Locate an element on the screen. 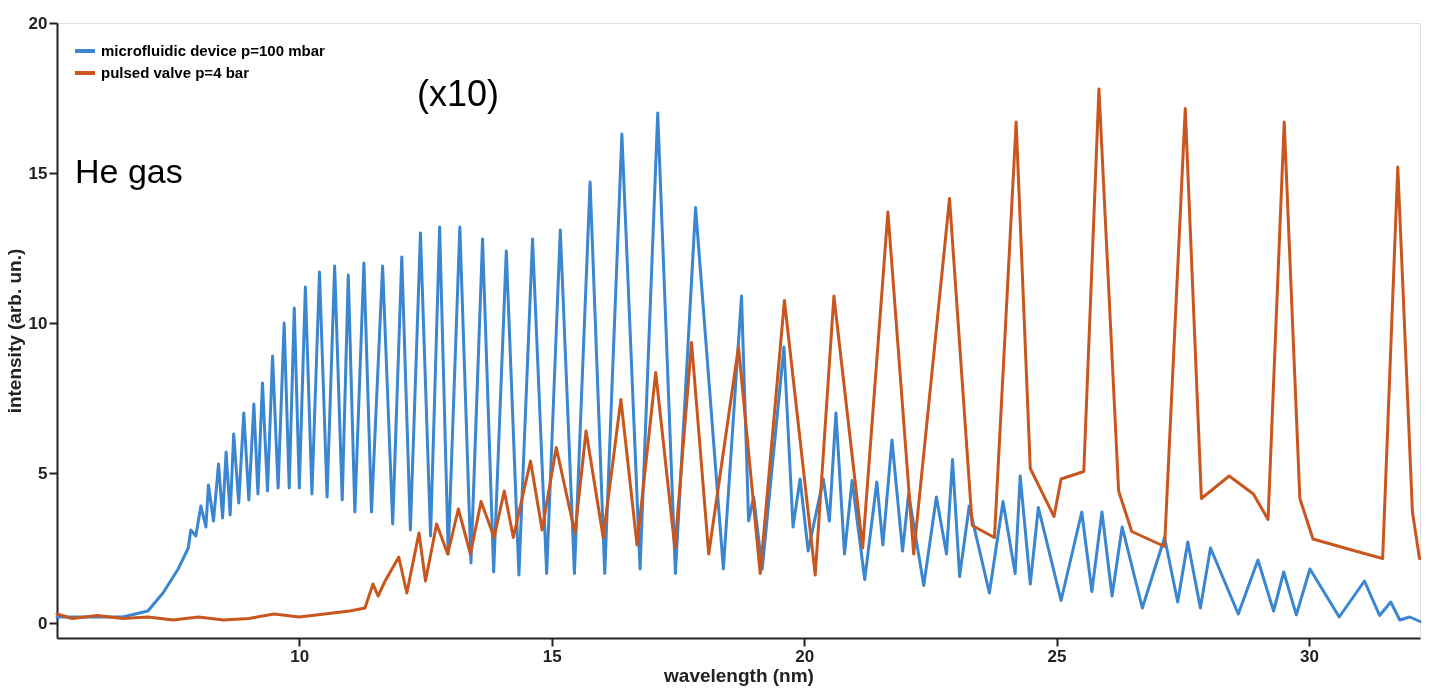 This screenshot has width=1430, height=695. x-tick-label: 10 is located at coordinates (300, 656).